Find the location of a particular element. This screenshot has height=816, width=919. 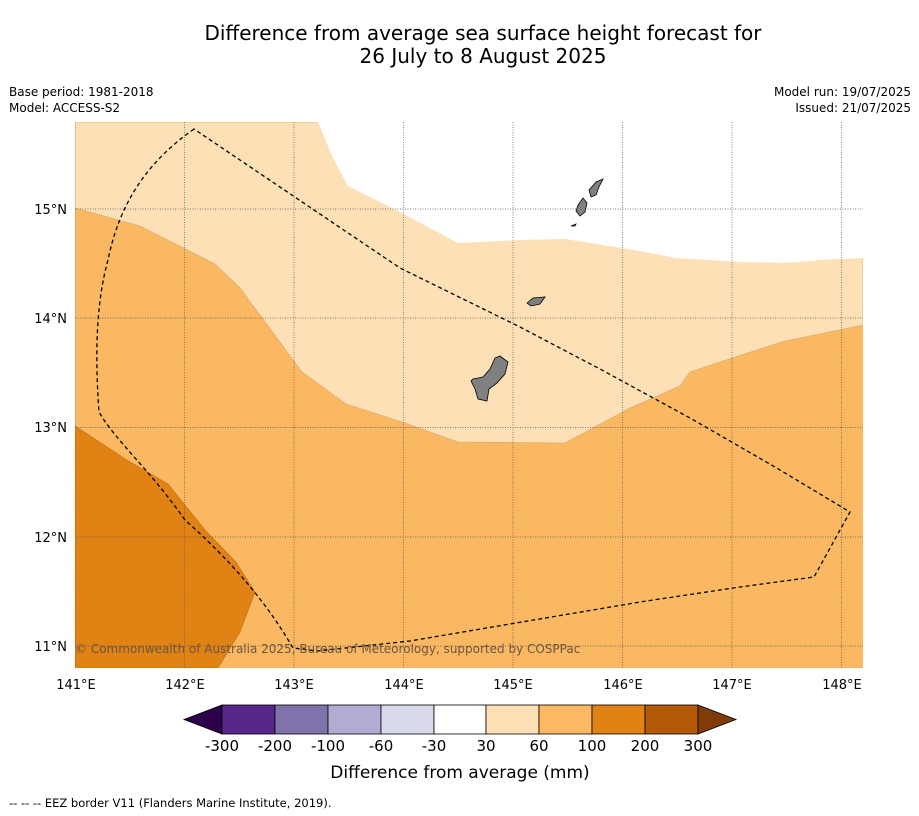

colorbar-tick: 100 is located at coordinates (592, 746).